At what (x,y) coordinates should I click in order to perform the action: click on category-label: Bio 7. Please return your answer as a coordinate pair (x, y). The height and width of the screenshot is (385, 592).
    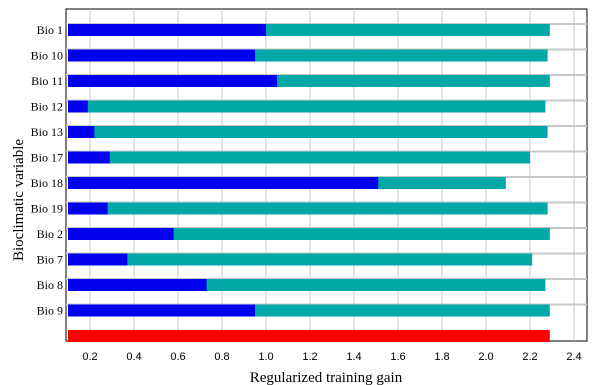
    Looking at the image, I should click on (50, 260).